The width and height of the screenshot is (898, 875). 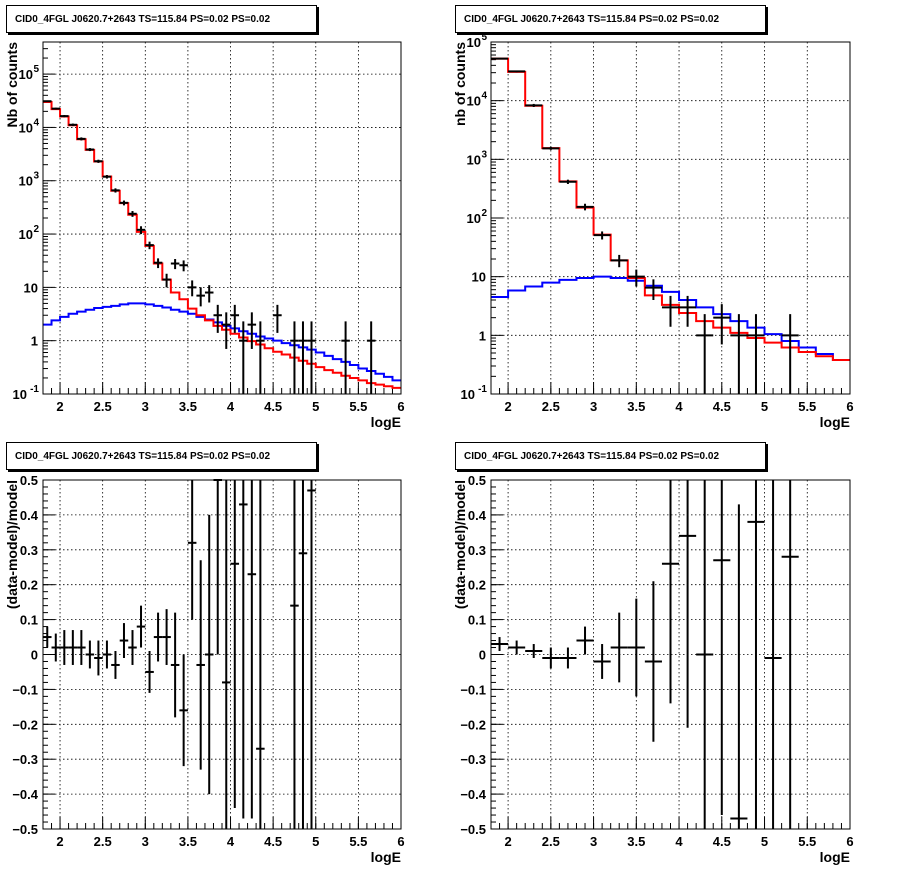 I want to click on x-axis-title: logE, so click(x=386, y=422).